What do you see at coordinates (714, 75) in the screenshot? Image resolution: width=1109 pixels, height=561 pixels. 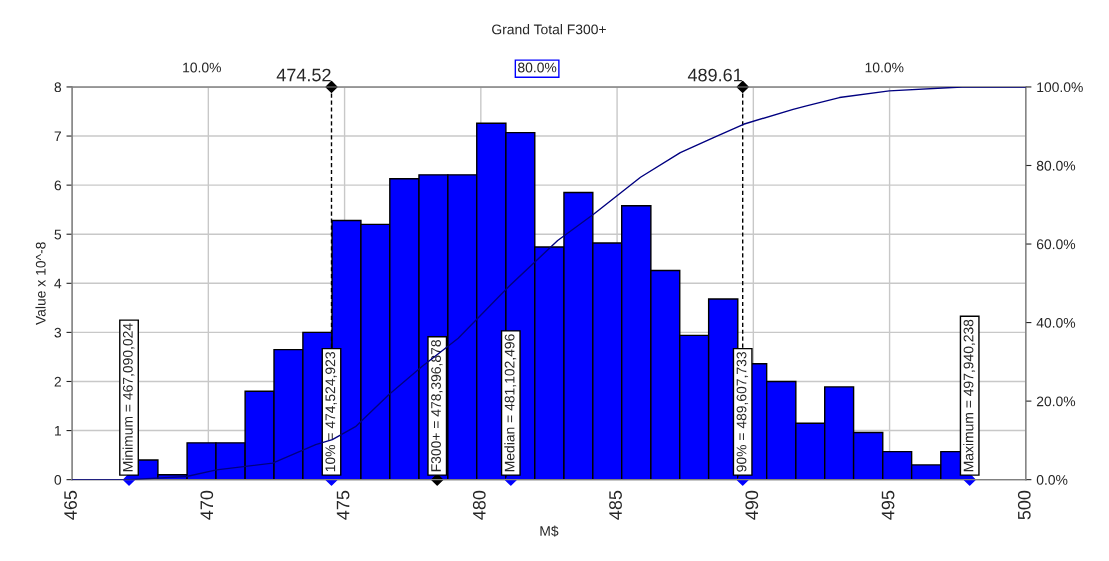 I see `ref-line-label: 489.61` at bounding box center [714, 75].